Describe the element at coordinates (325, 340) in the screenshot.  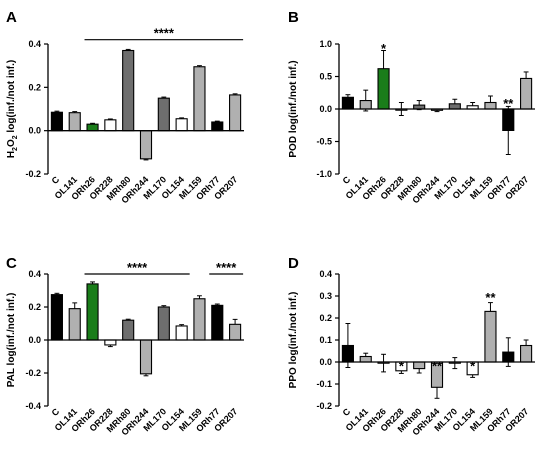
I see `y-tick-label: 0.1` at that location.